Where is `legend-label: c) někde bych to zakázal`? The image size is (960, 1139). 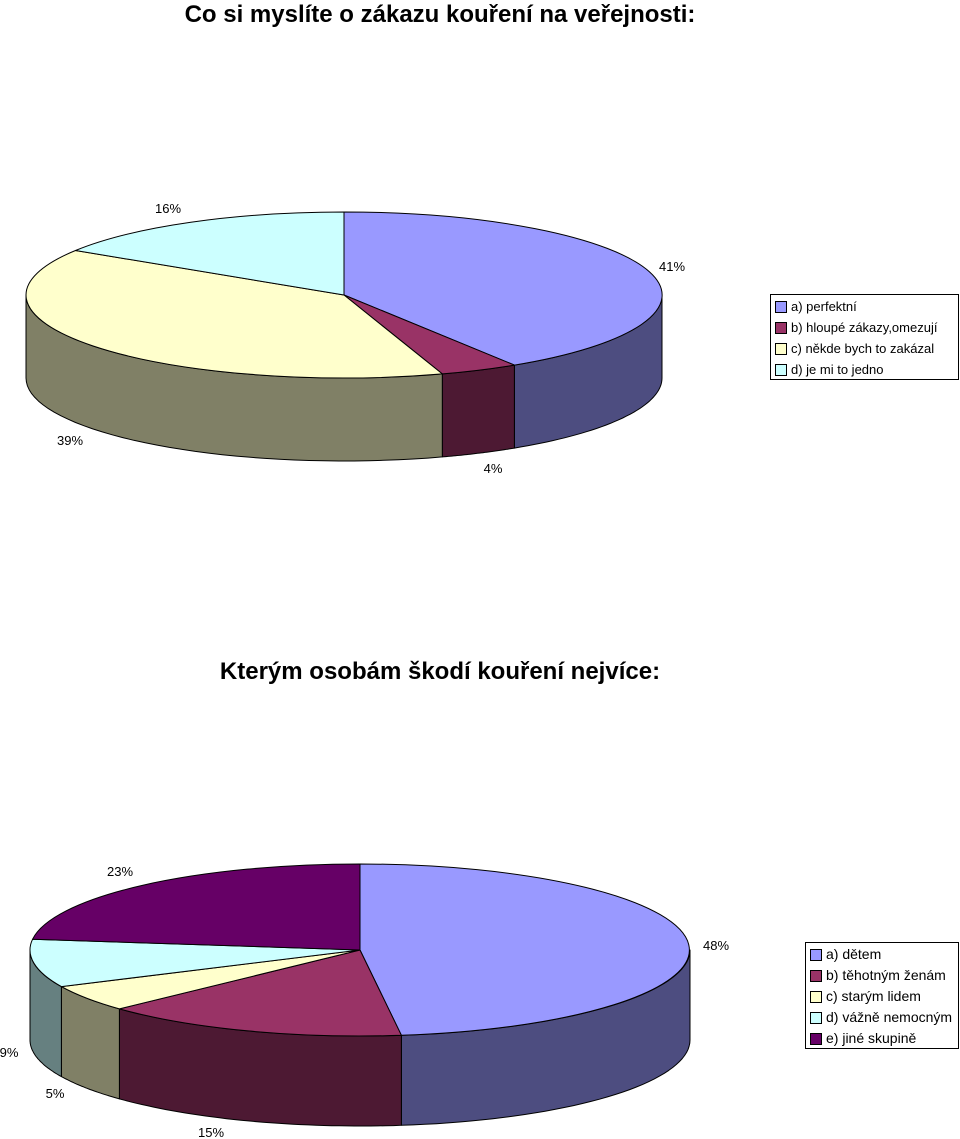
legend-label: c) někde bych to zakázal is located at coordinates (863, 348).